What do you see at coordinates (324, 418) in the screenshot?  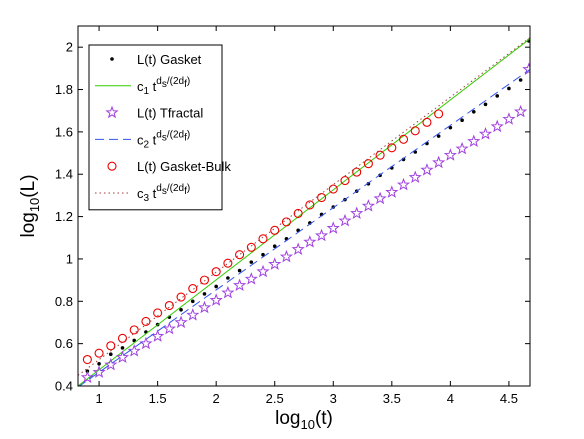 I see `x-axis-label-tail: (t)` at bounding box center [324, 418].